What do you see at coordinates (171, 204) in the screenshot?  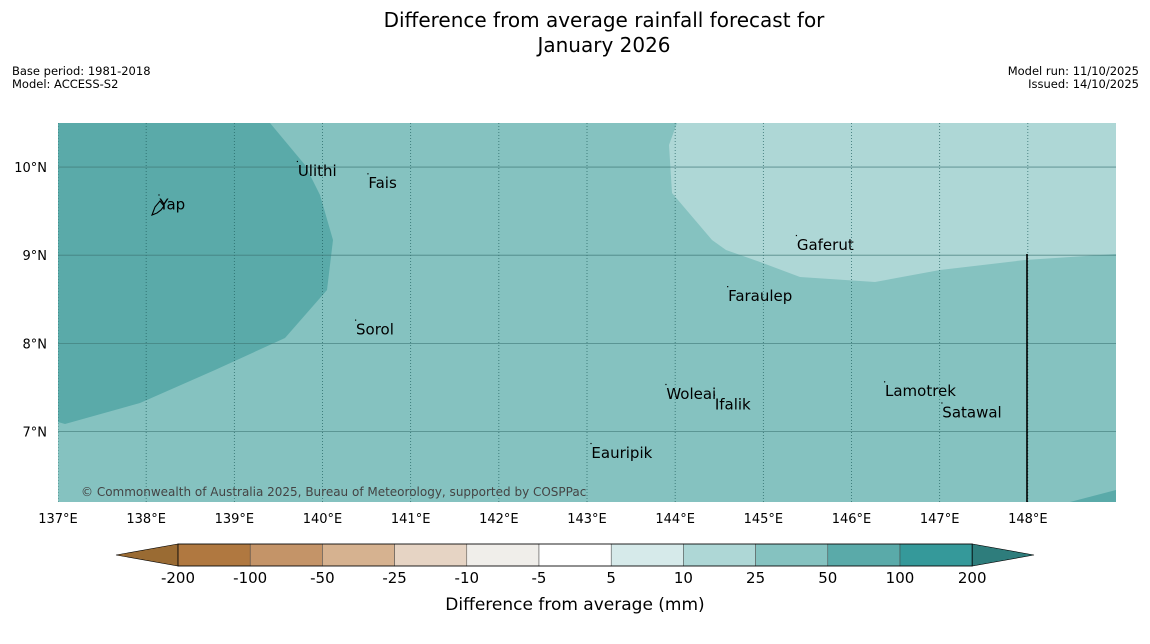 I see `place-label-yap: Yap` at bounding box center [171, 204].